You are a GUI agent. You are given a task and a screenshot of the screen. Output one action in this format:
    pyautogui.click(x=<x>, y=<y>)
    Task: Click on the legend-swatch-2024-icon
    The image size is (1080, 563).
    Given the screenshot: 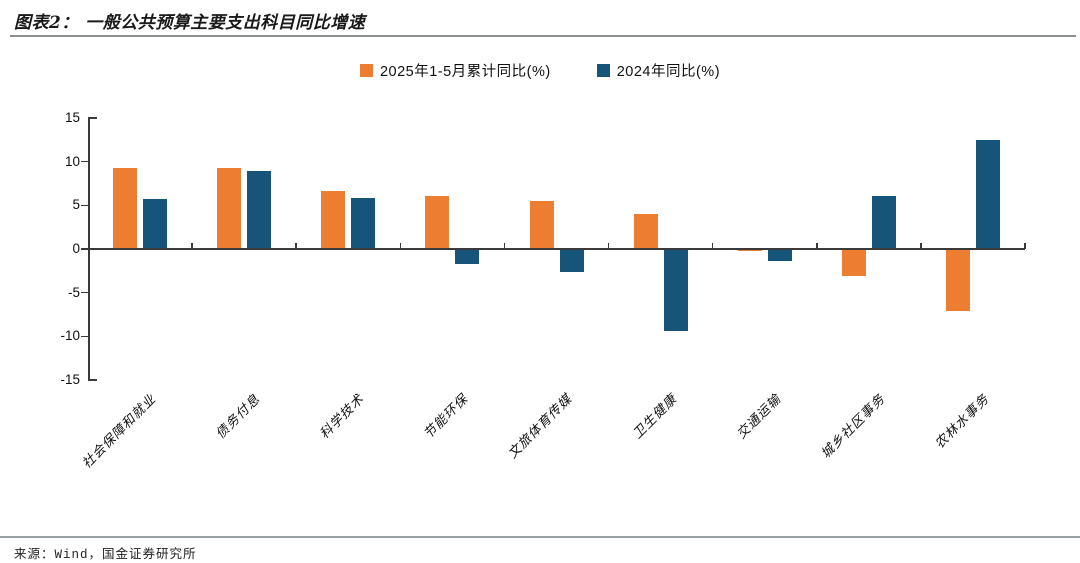 What is the action you would take?
    pyautogui.click(x=603, y=70)
    